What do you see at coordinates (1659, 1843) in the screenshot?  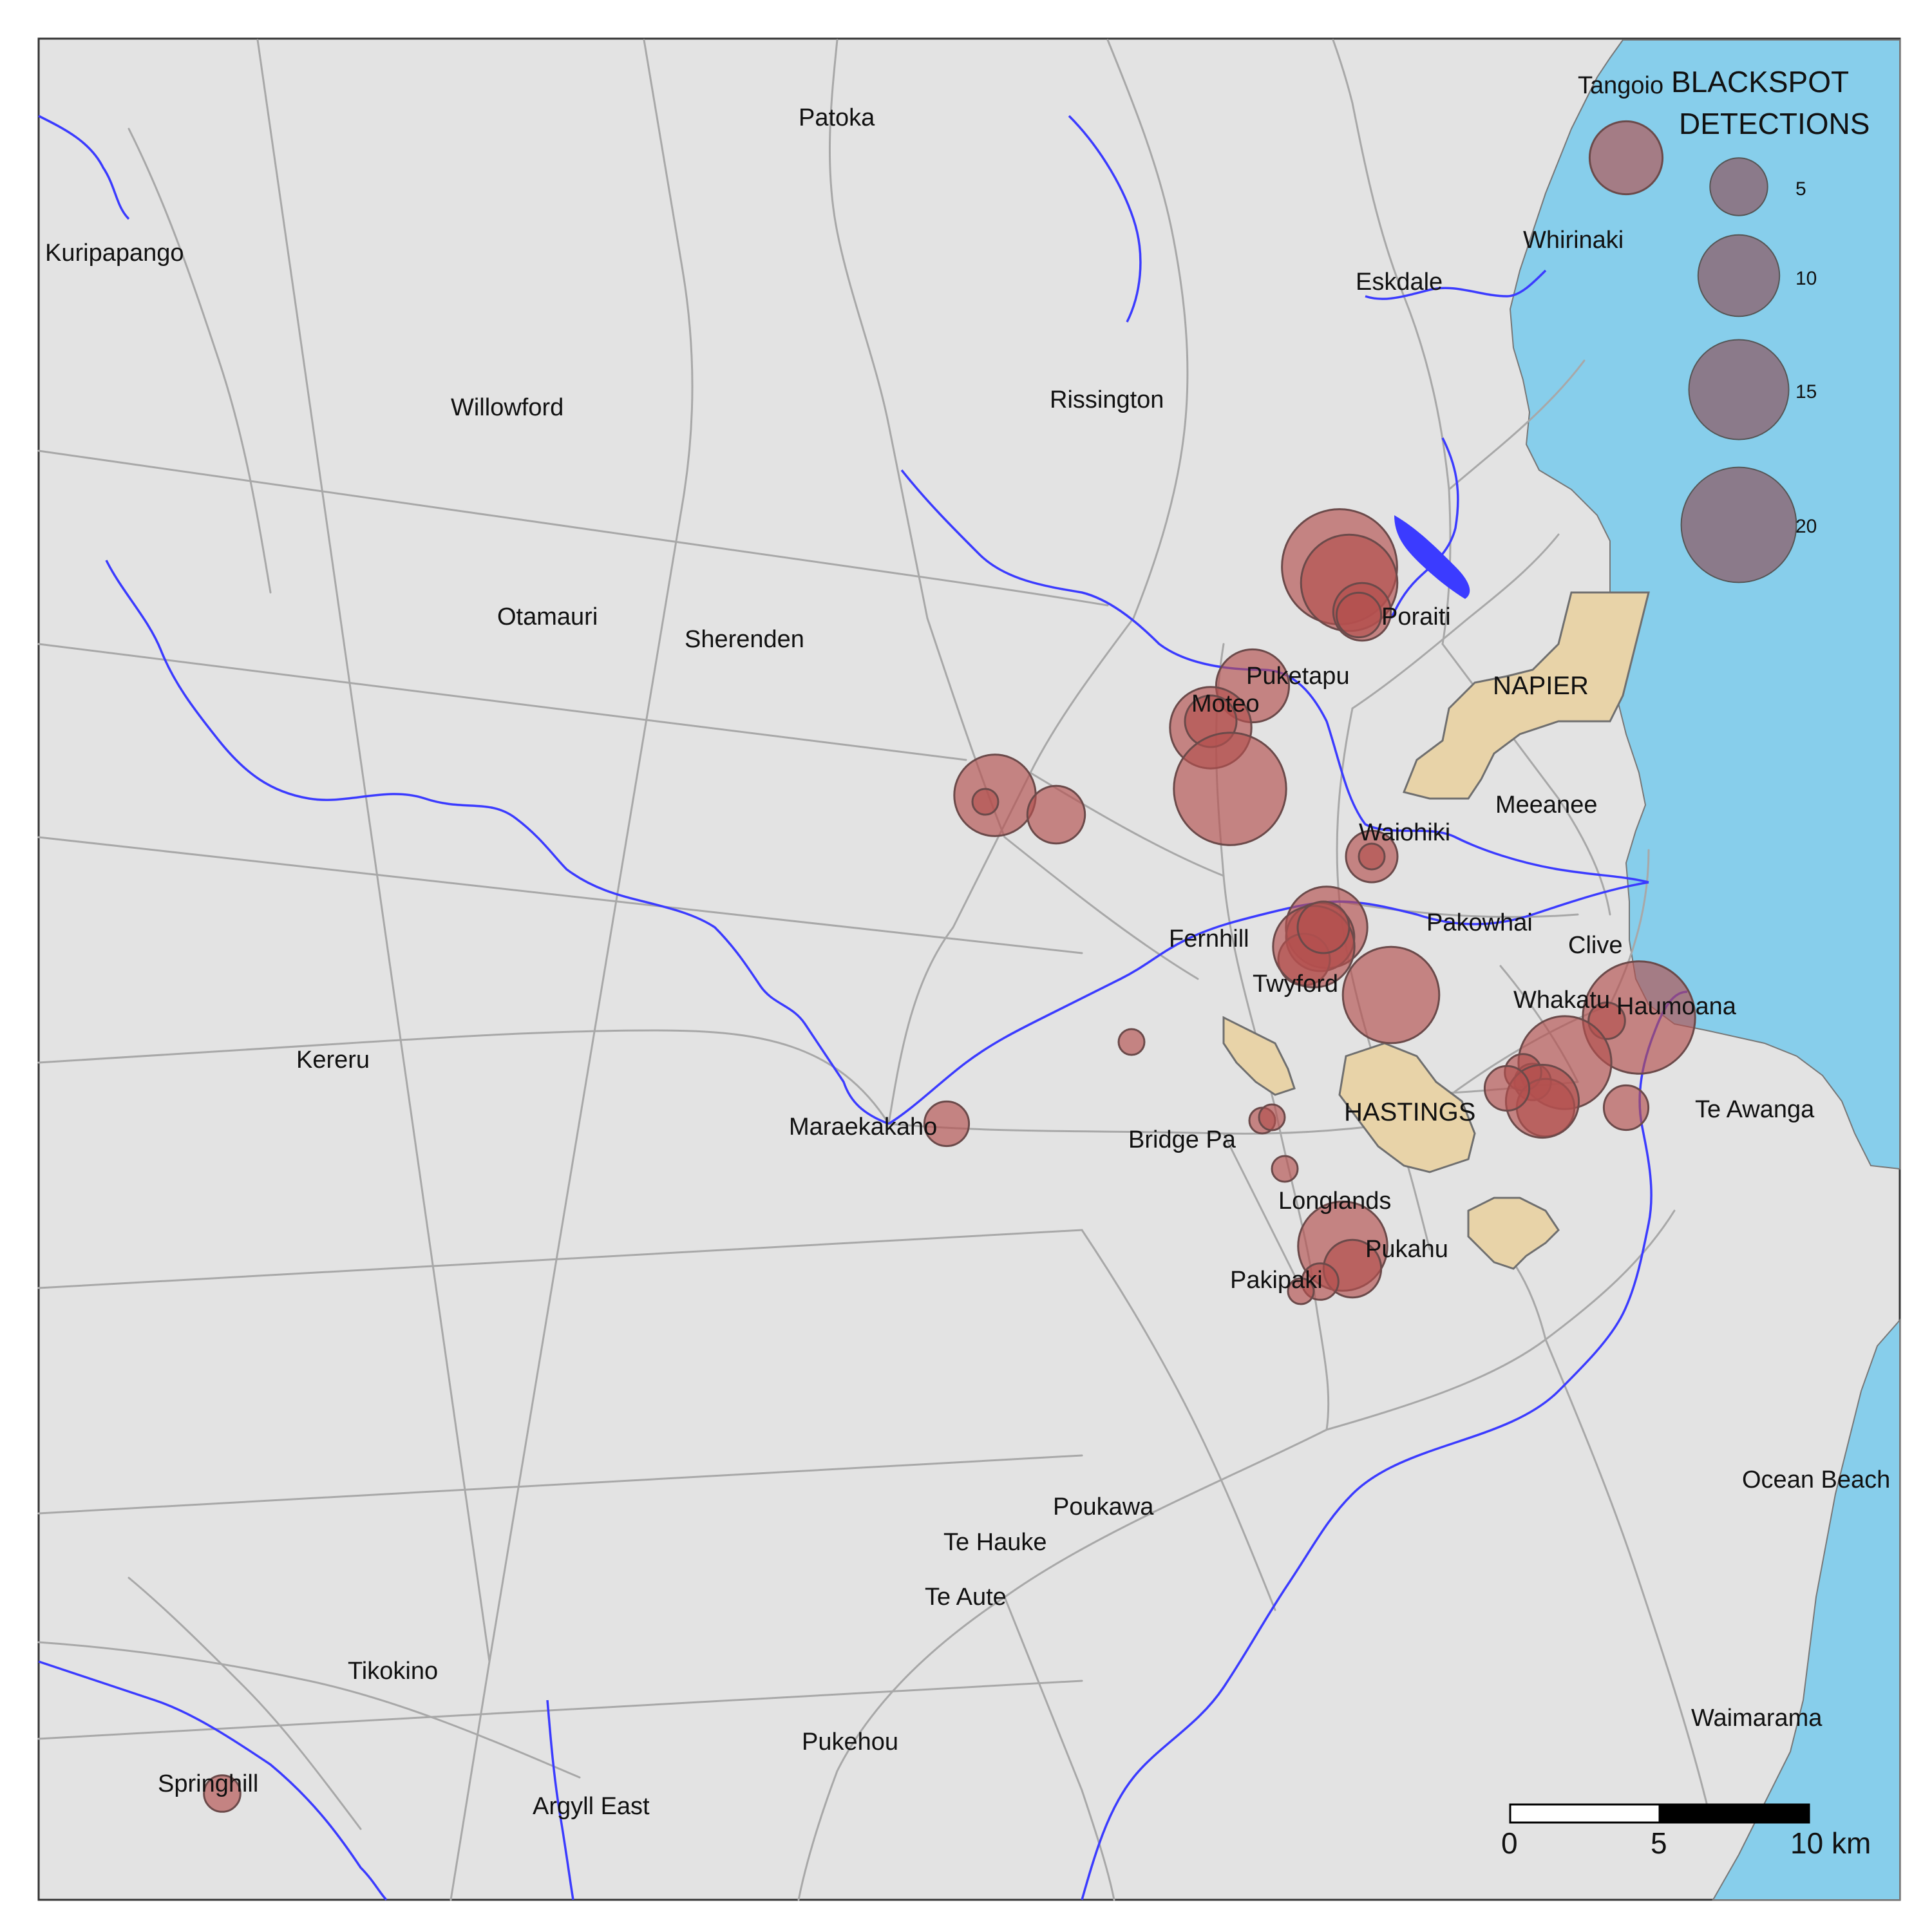 I see `scale-label-5: 5` at bounding box center [1659, 1843].